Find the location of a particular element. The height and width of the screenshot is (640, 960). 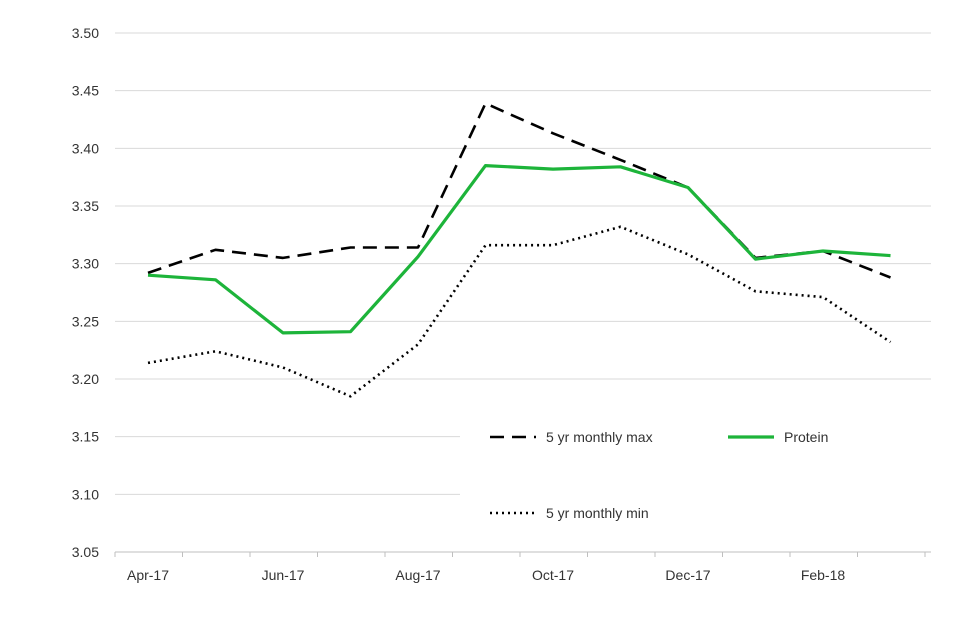

legend: 5 yr monthly max Protein 5 yr monthly min is located at coordinates (659, 475).